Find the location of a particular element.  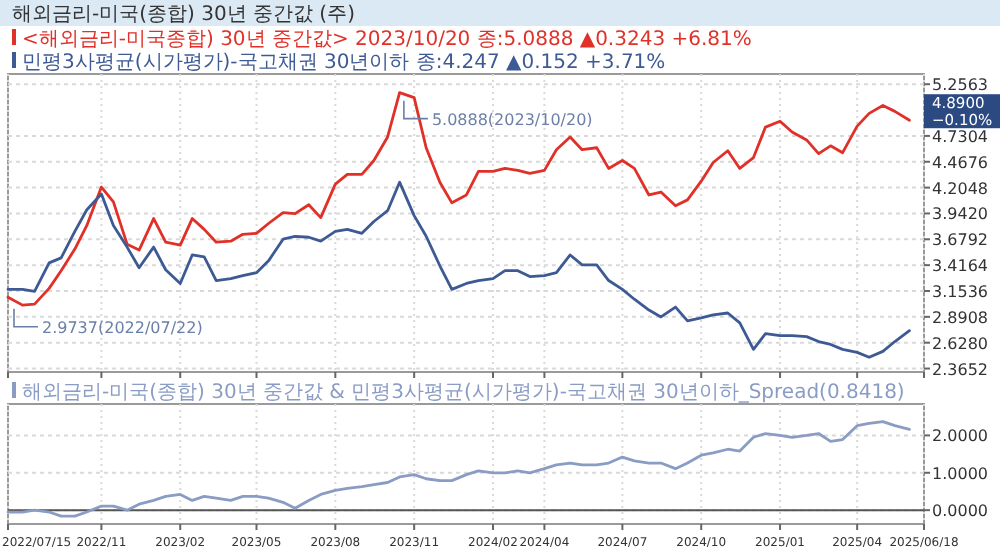

legend-label: 해외금리-미국(종합) 30년 중간값 & 민평3사평균(시가평가)-국고채권 30년이하_Spread(0.8418) is located at coordinates (463, 393).